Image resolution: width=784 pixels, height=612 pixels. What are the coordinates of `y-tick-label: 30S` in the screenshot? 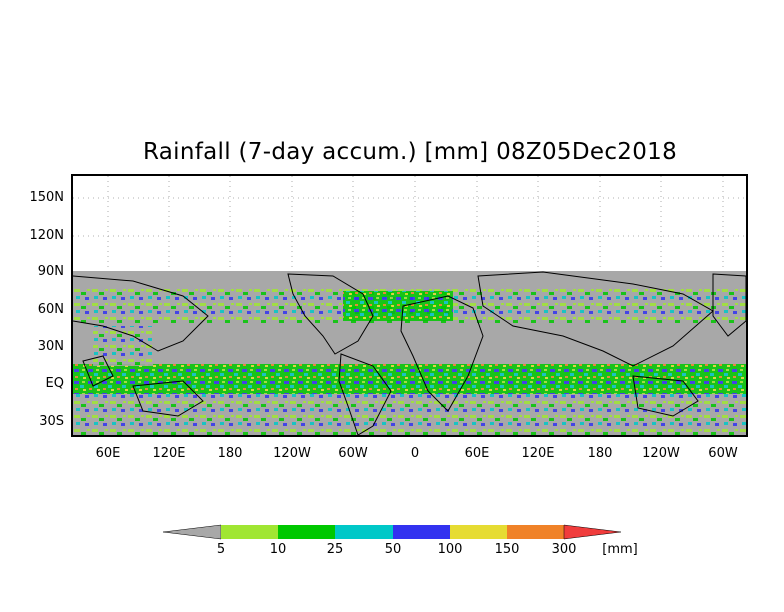 It's located at (51, 421).